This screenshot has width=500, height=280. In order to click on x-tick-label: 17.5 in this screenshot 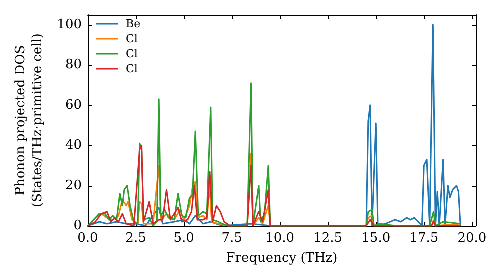, I will do `click(424, 238)`.